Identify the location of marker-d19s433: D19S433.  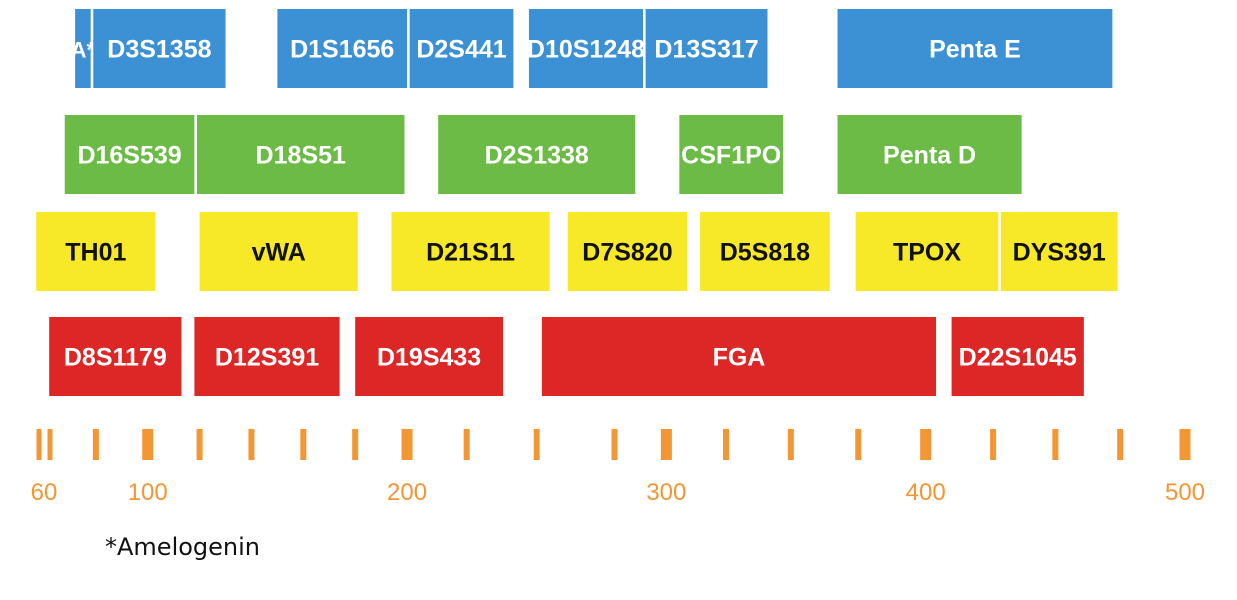
(429, 356).